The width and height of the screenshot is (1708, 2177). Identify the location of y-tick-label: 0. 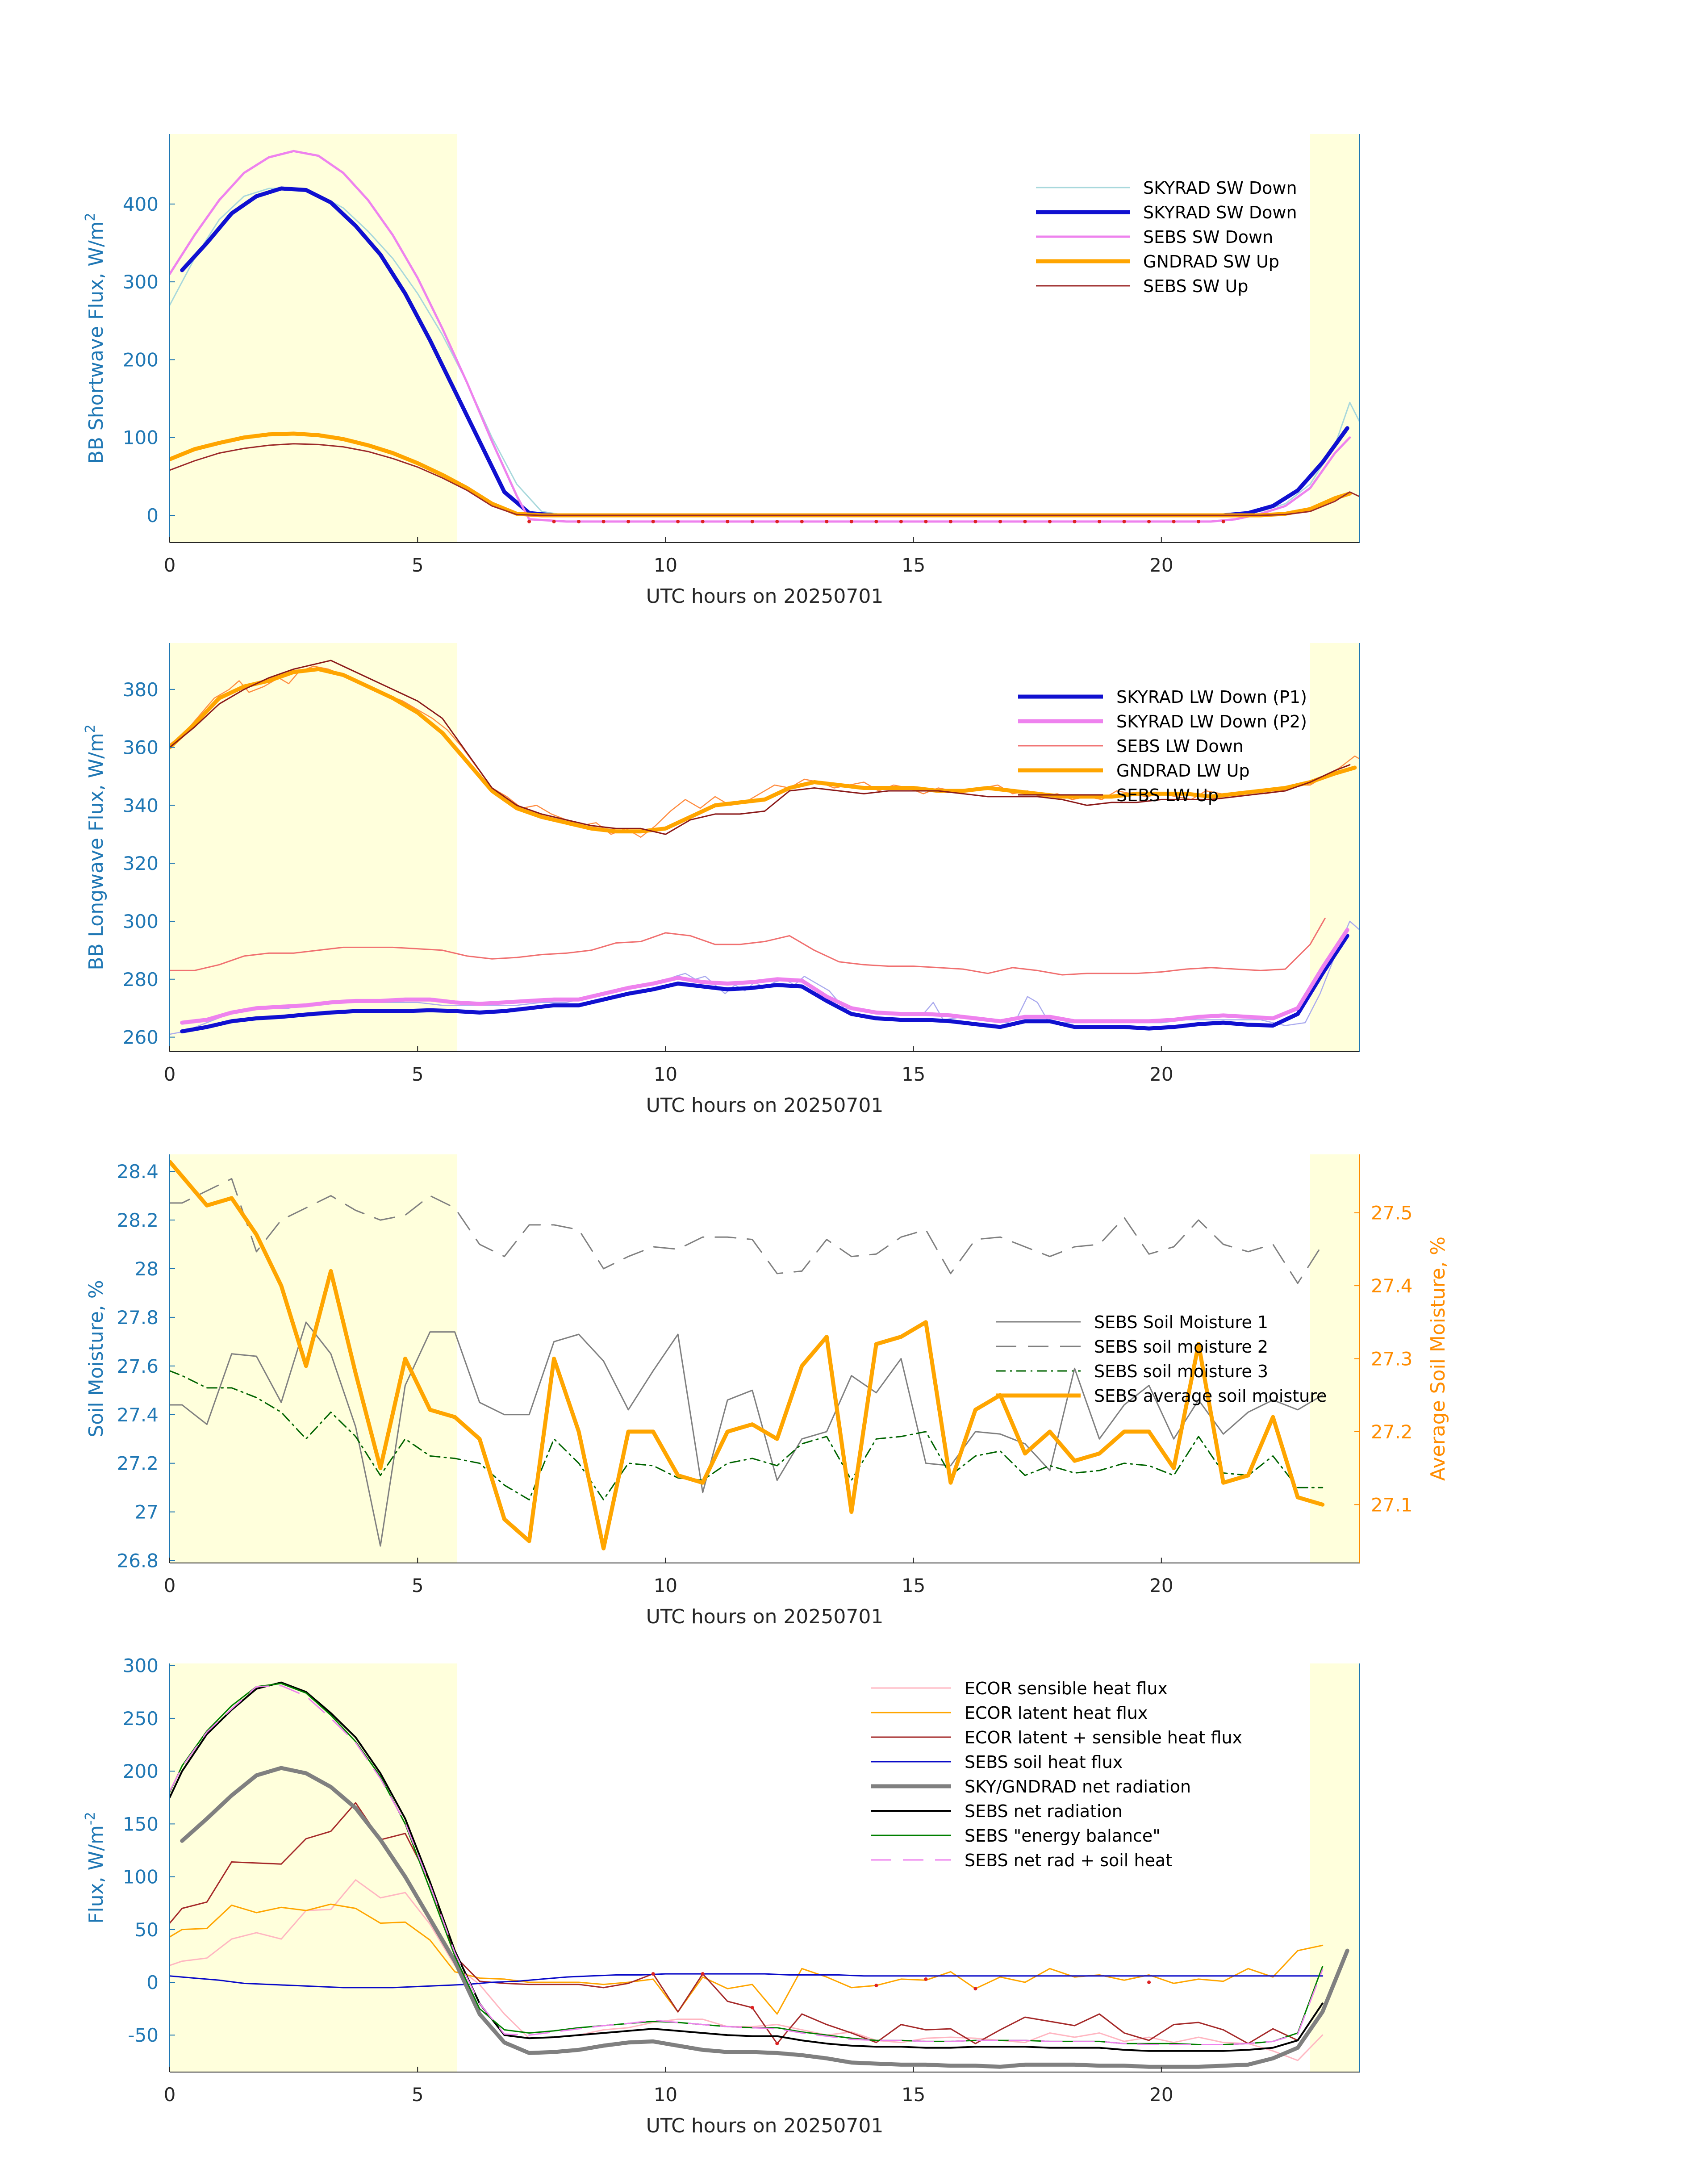
(152, 1982).